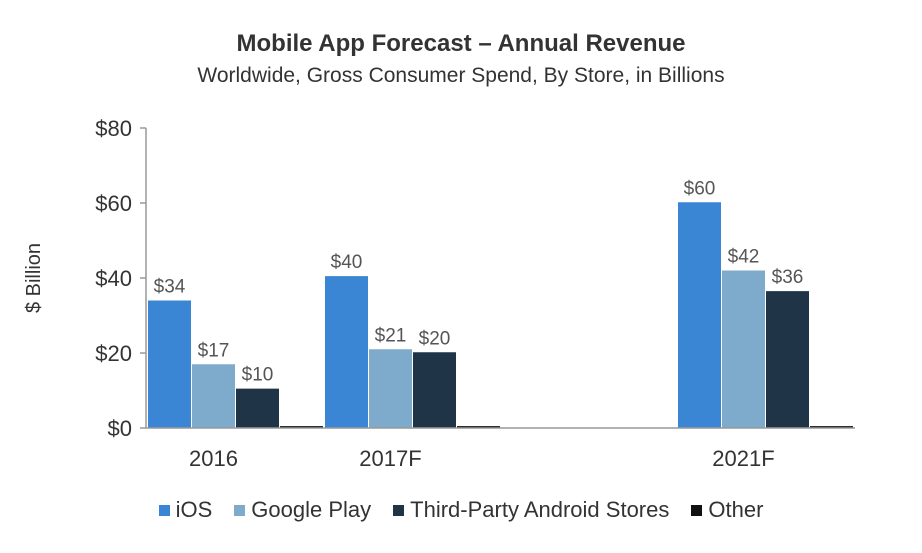 Image resolution: width=922 pixels, height=553 pixels. I want to click on y-tick-label: $80, so click(113, 128).